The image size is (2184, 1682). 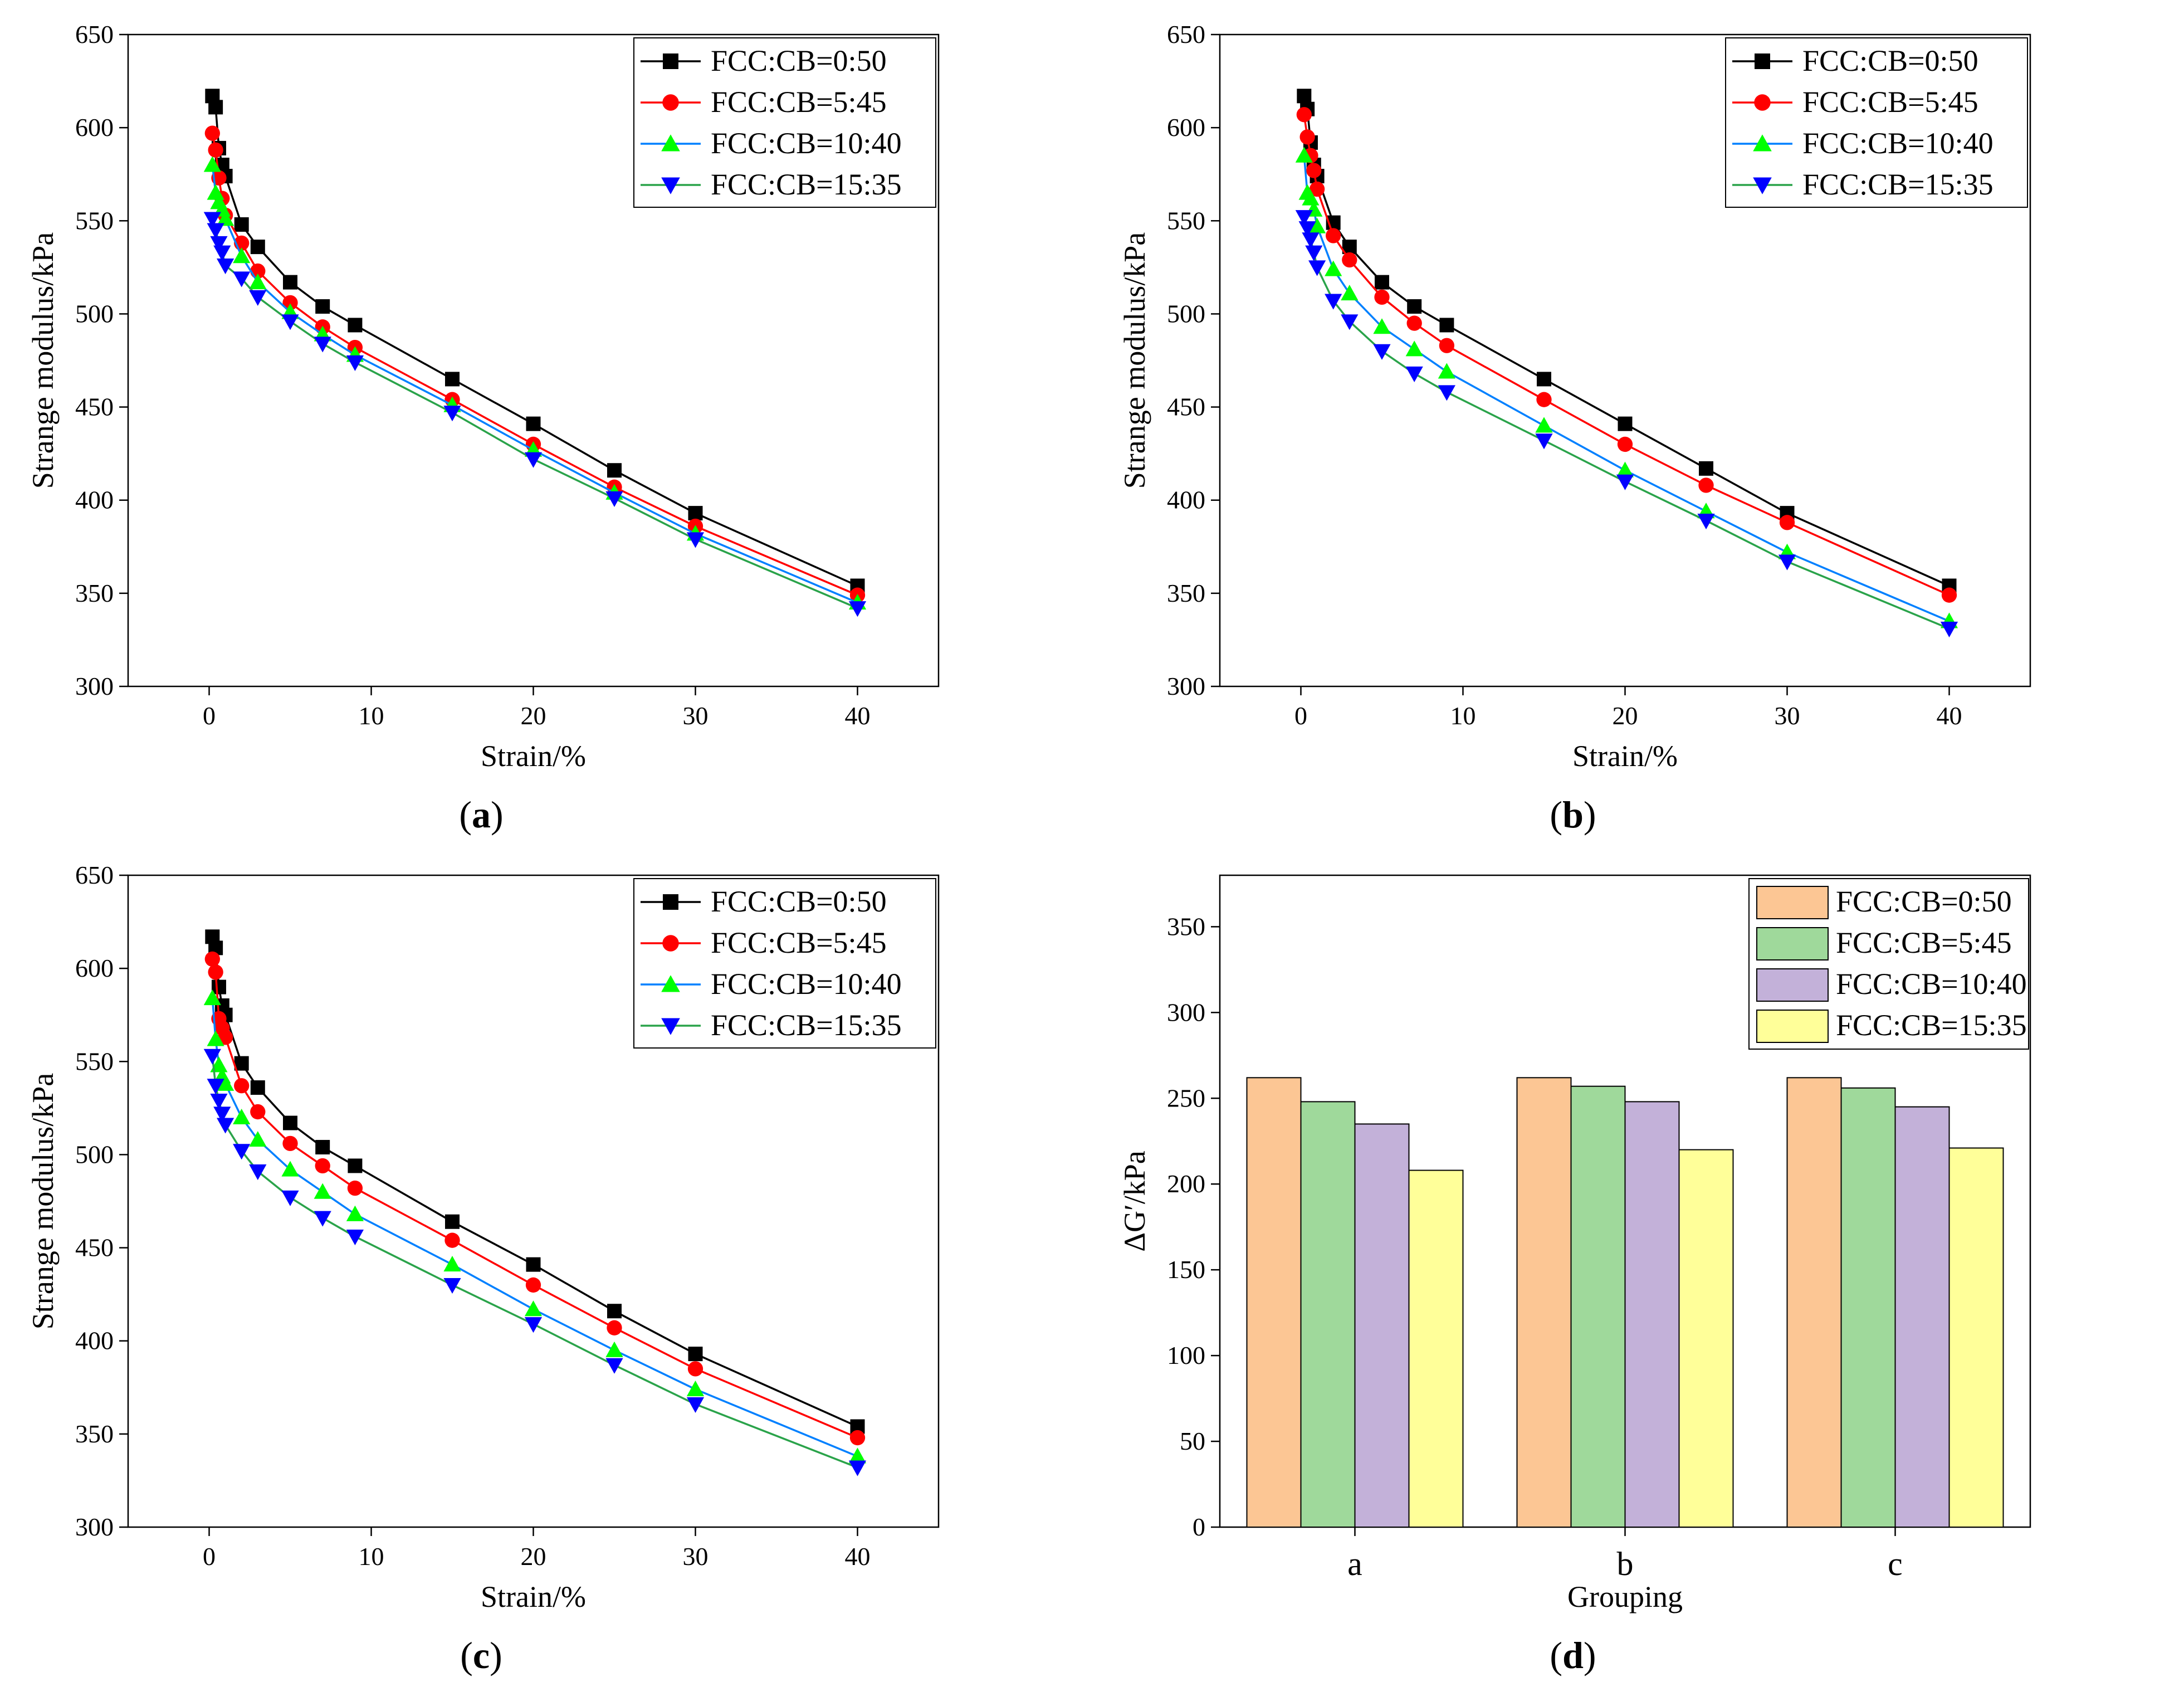 What do you see at coordinates (498, 815) in the screenshot?
I see `caption-paren-close: )` at bounding box center [498, 815].